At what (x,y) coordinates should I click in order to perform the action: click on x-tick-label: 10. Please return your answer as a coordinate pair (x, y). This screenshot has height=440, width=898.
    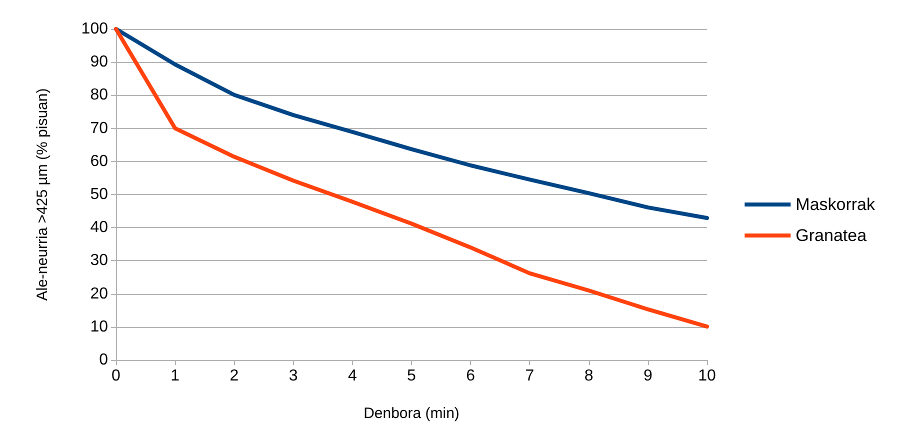
    Looking at the image, I should click on (707, 376).